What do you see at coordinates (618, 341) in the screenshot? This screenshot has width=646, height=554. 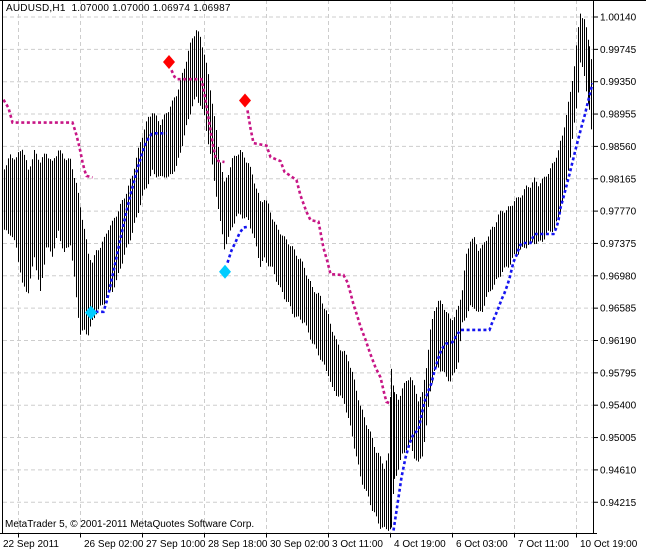 I see `price-axis-label: 0.96190` at bounding box center [618, 341].